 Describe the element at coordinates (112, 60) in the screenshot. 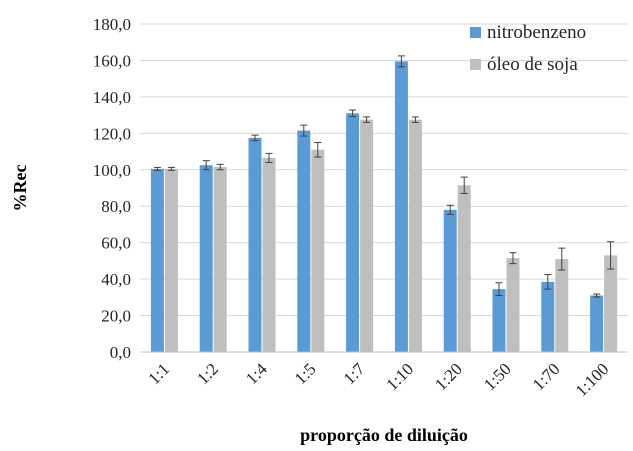

I see `y-tick-label: 160,0` at that location.